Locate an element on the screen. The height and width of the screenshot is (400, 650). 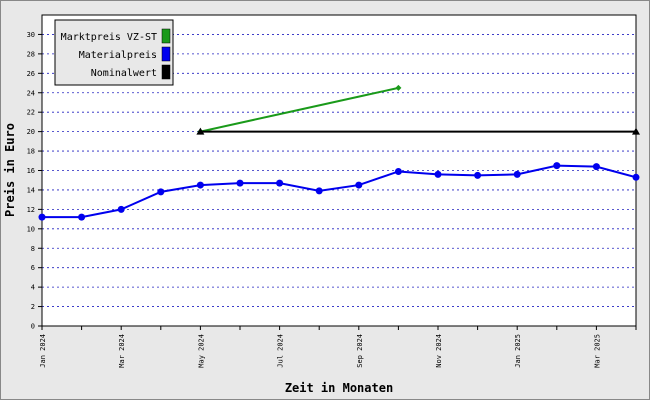
y-axis-label: Preis in Euro is located at coordinates (10, 170).